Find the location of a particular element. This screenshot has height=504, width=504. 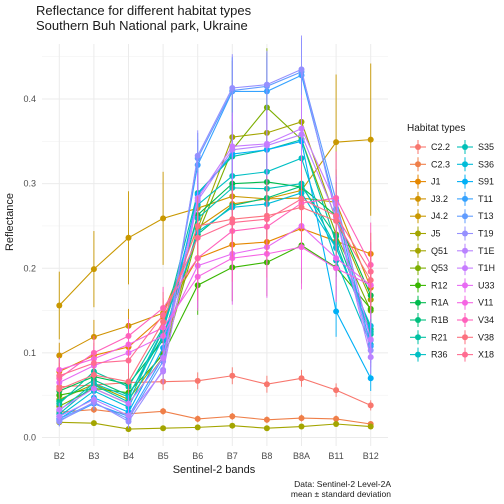

legend-label: T11 is located at coordinates (485, 199).